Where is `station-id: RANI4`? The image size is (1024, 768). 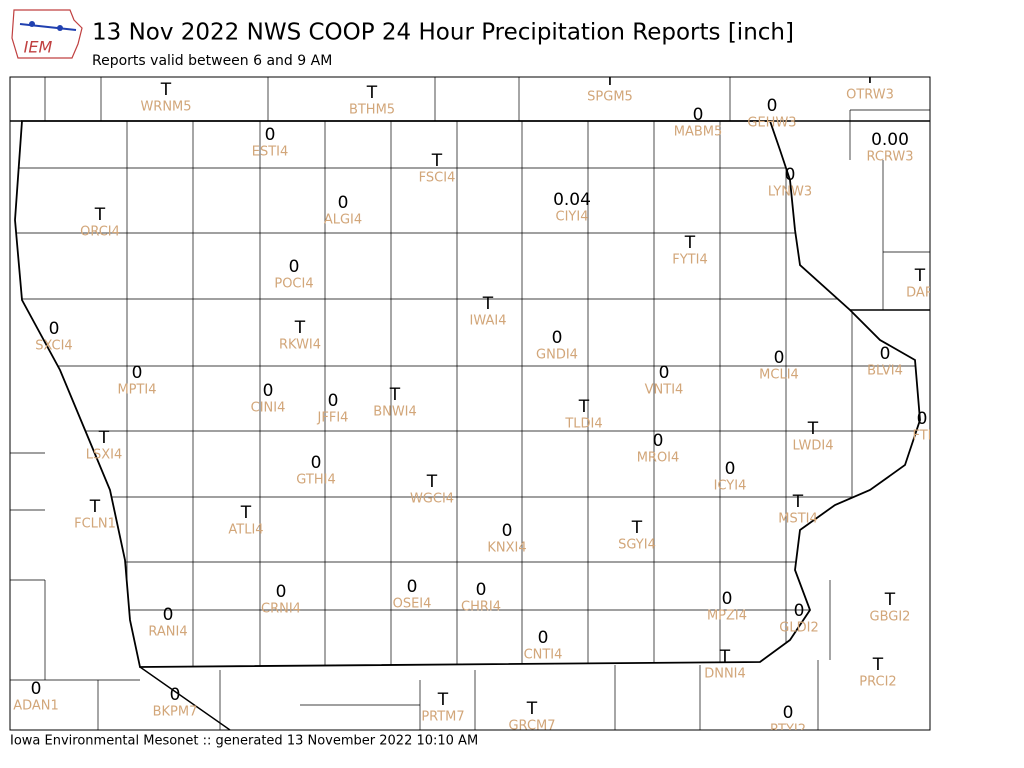
station-id: RANI4 is located at coordinates (167, 632).